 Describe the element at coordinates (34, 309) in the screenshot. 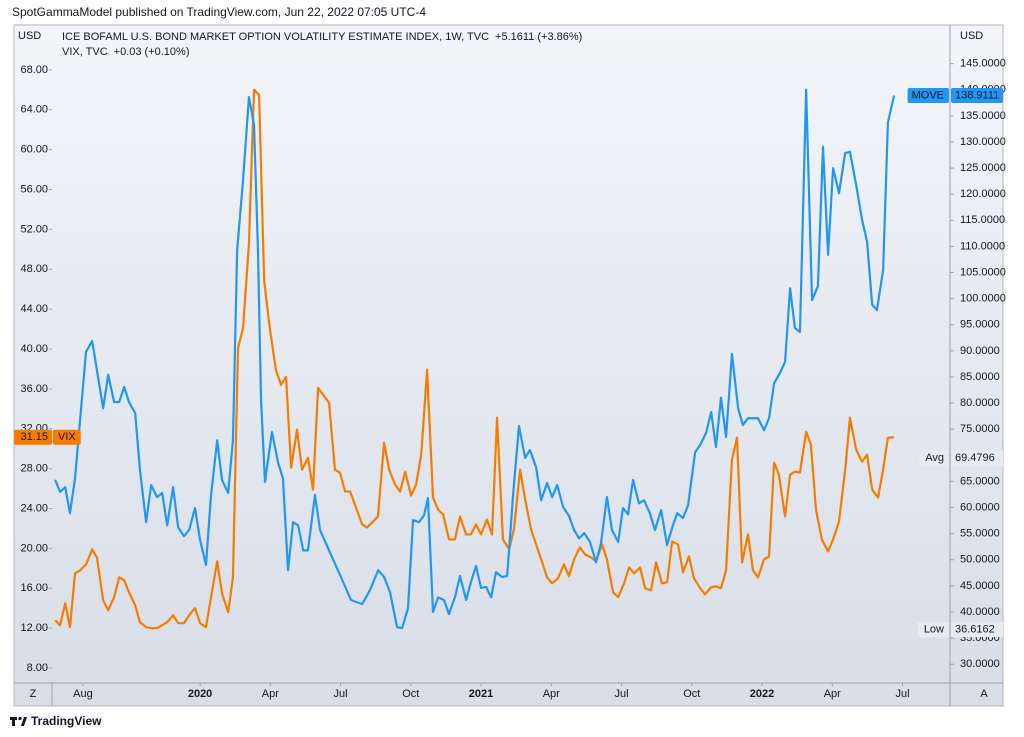

I see `y-tick-label: 44.00` at that location.